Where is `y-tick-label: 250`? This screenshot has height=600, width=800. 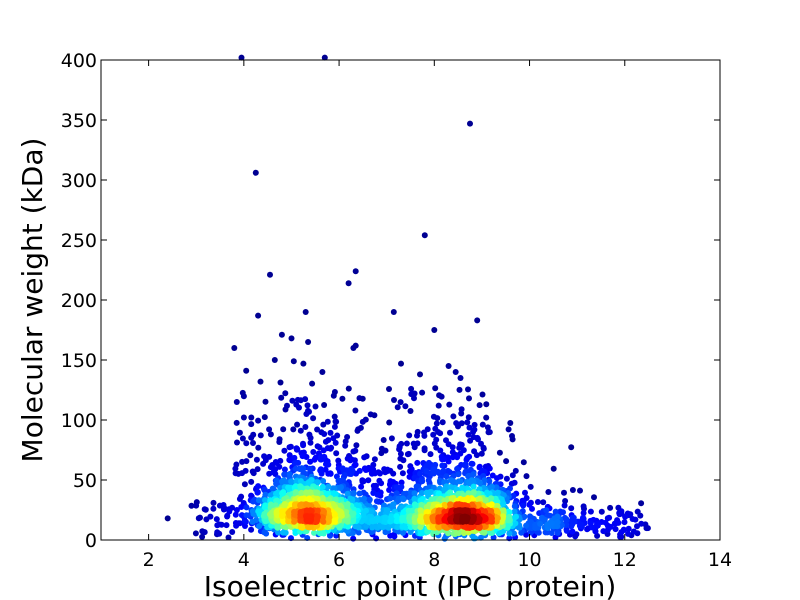
y-tick-label: 250 is located at coordinates (79, 241).